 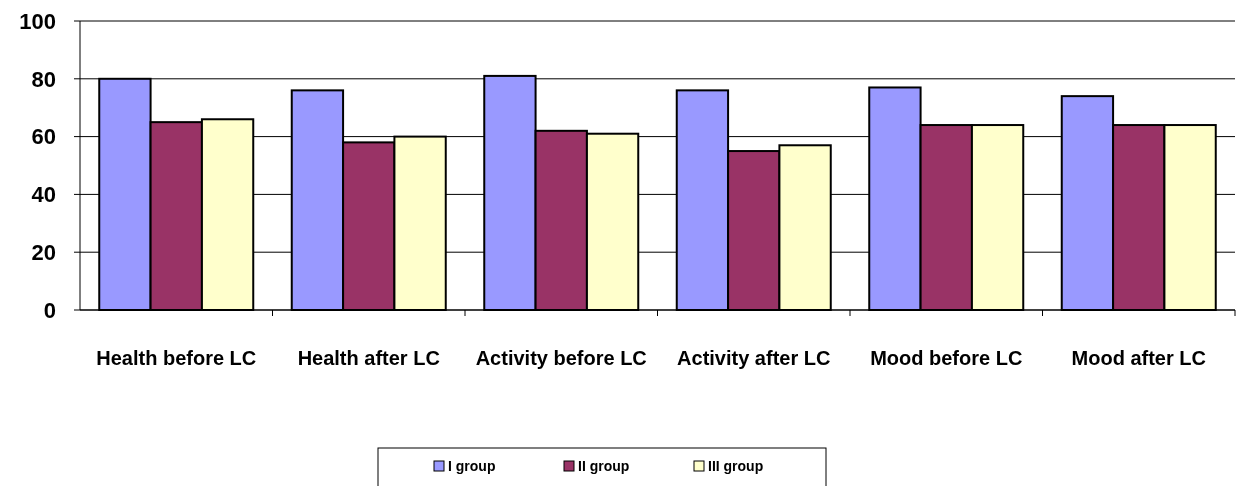 What do you see at coordinates (472, 466) in the screenshot?
I see `legend-label: I group` at bounding box center [472, 466].